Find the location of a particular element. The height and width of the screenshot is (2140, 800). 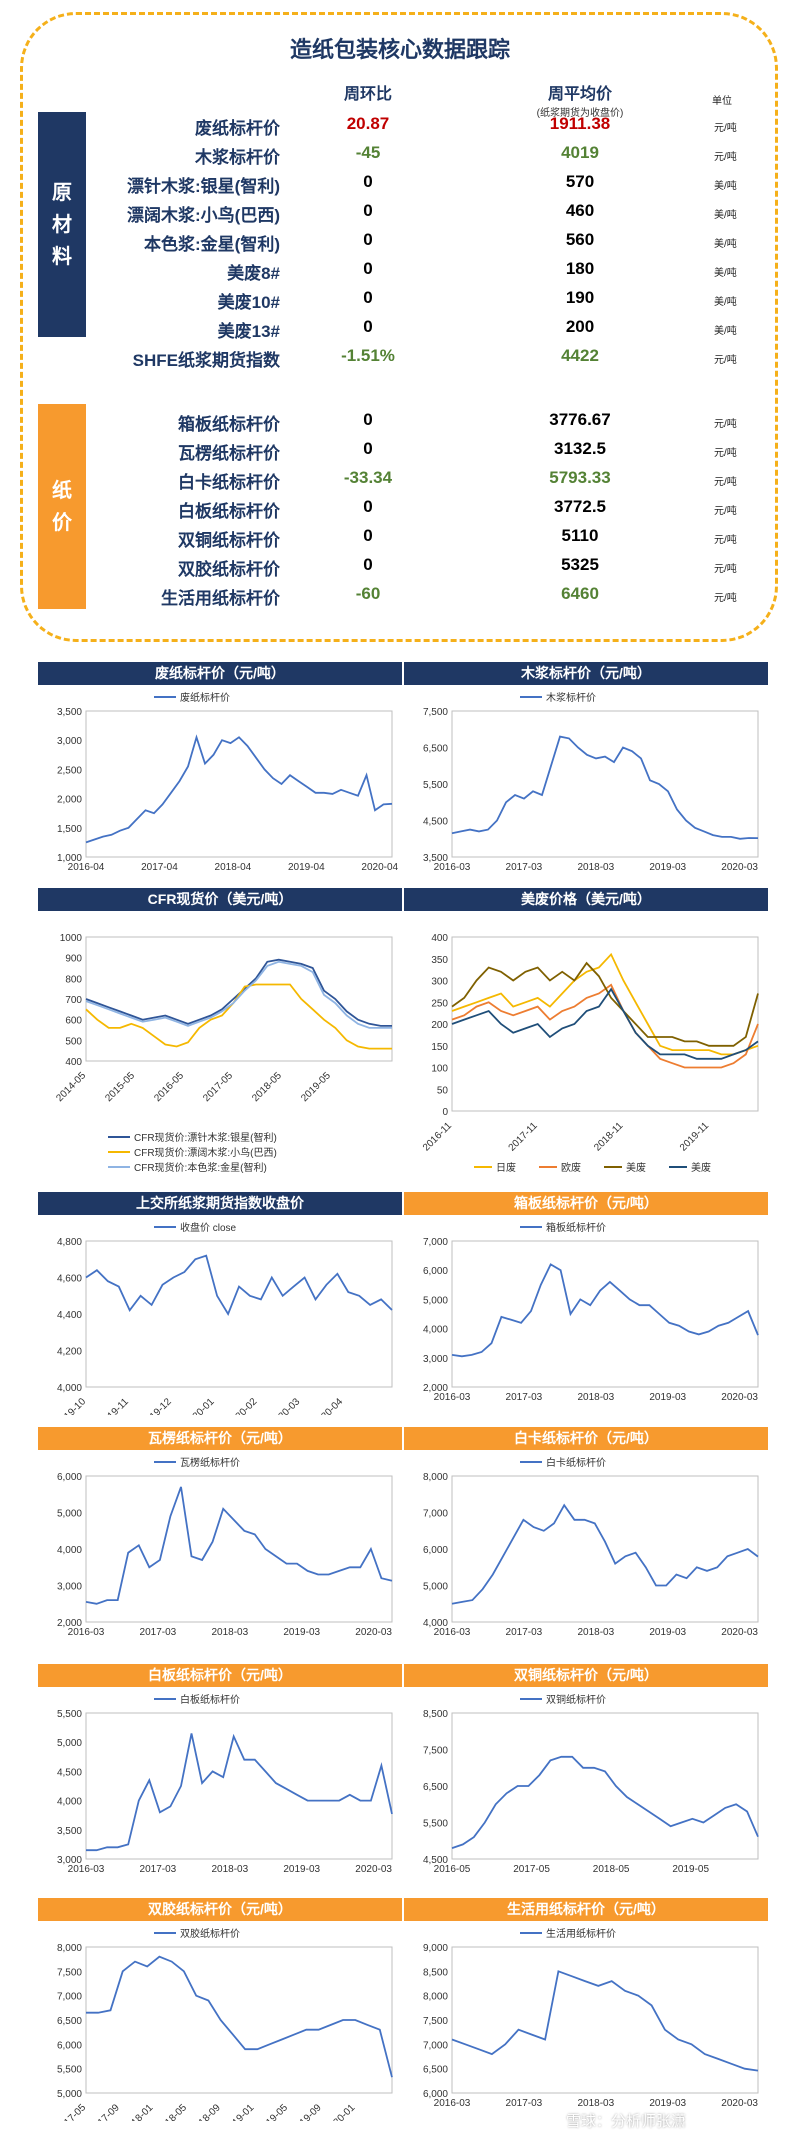

row-name: 废纸标杆价 is located at coordinates (237, 128).